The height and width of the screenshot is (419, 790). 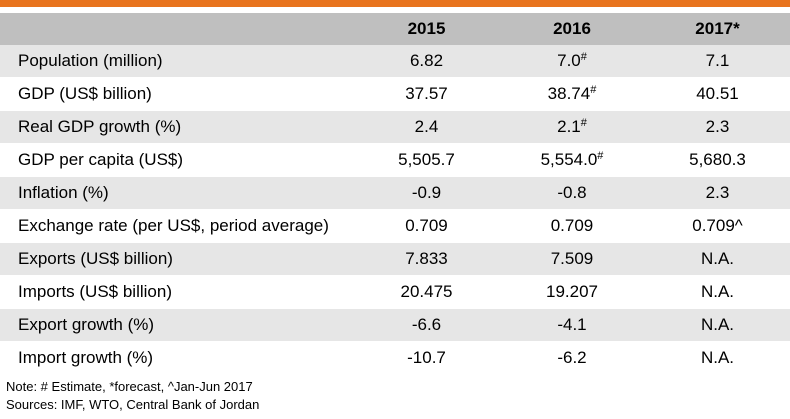 What do you see at coordinates (177, 61) in the screenshot?
I see `row-label: Population (million)` at bounding box center [177, 61].